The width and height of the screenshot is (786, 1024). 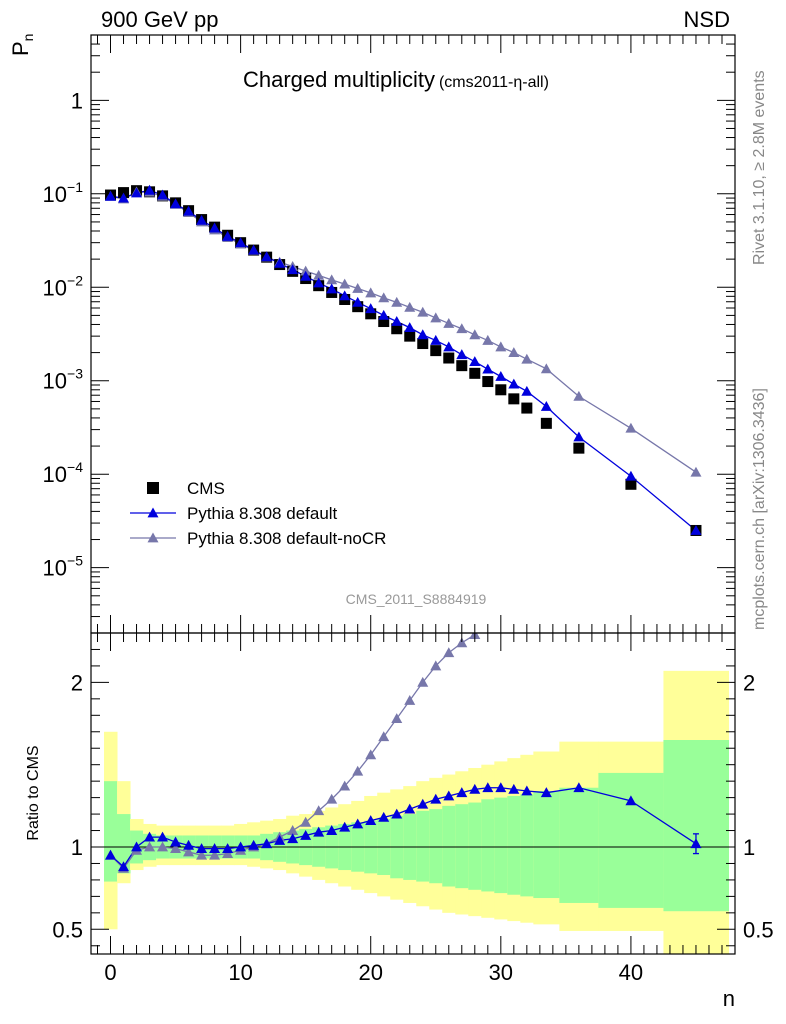 I want to click on lower-y-tick-label-right: 1, so click(x=749, y=847).